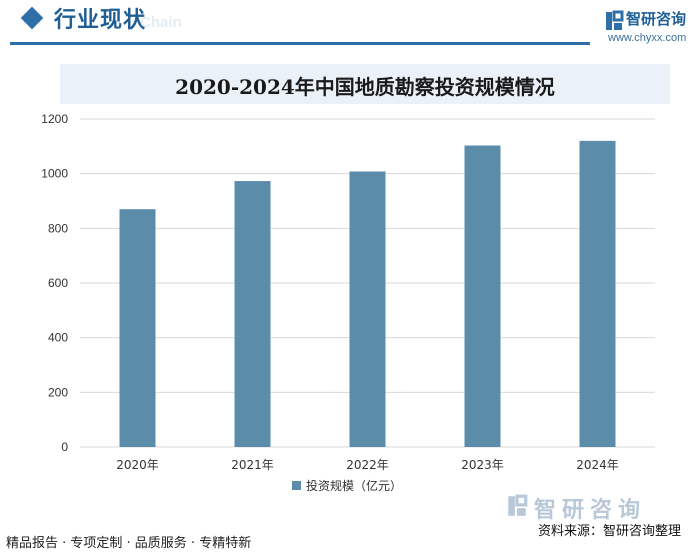 This screenshot has height=558, width=700. Describe the element at coordinates (54, 174) in the screenshot. I see `y-tick-label: 1000` at that location.